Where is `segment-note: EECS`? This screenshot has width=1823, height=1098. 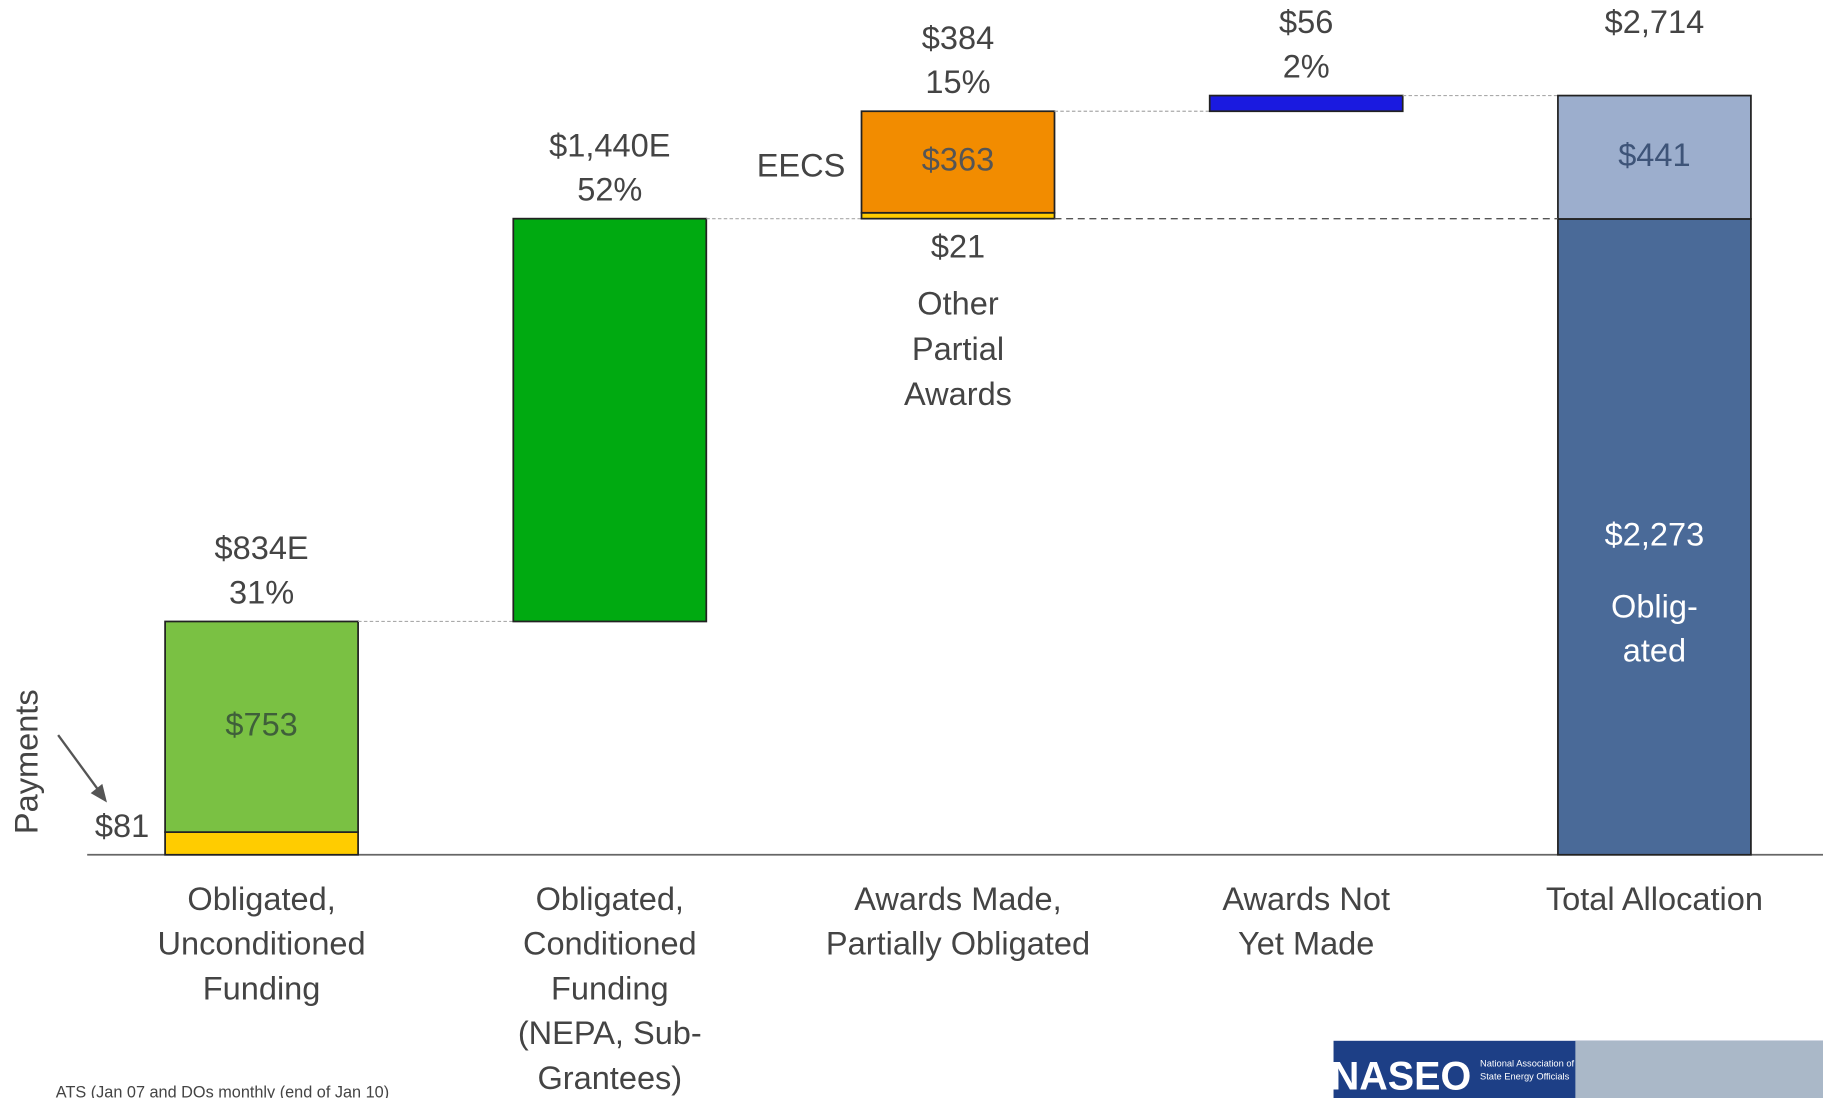 segment-note: EECS is located at coordinates (801, 165).